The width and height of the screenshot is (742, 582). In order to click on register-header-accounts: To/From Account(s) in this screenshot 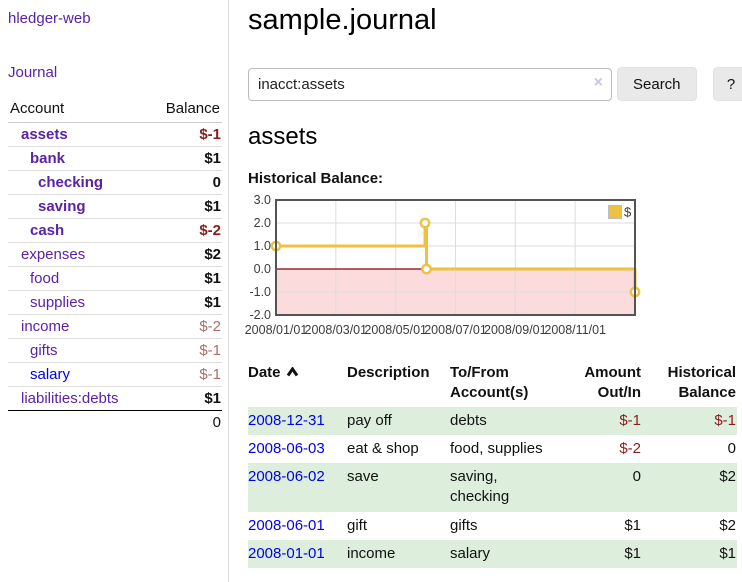, I will do `click(489, 383)`.